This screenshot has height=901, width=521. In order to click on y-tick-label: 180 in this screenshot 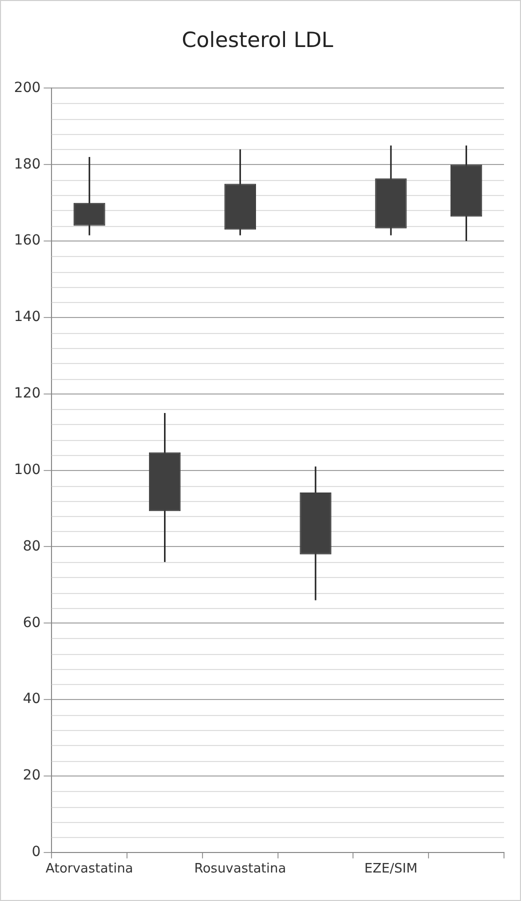, I will do `click(27, 164)`.